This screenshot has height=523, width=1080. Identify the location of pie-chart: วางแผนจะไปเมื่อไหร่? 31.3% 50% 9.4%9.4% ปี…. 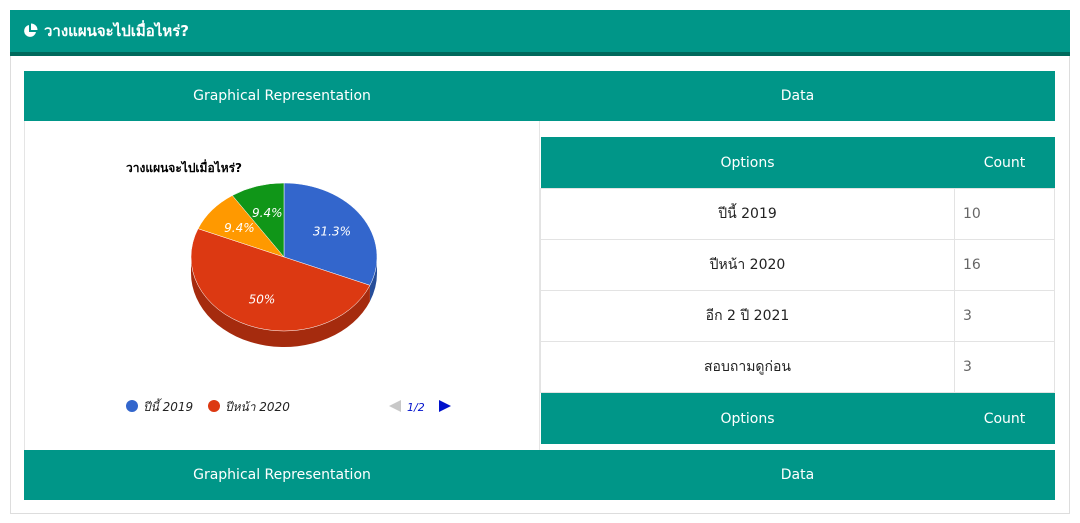
(288, 286).